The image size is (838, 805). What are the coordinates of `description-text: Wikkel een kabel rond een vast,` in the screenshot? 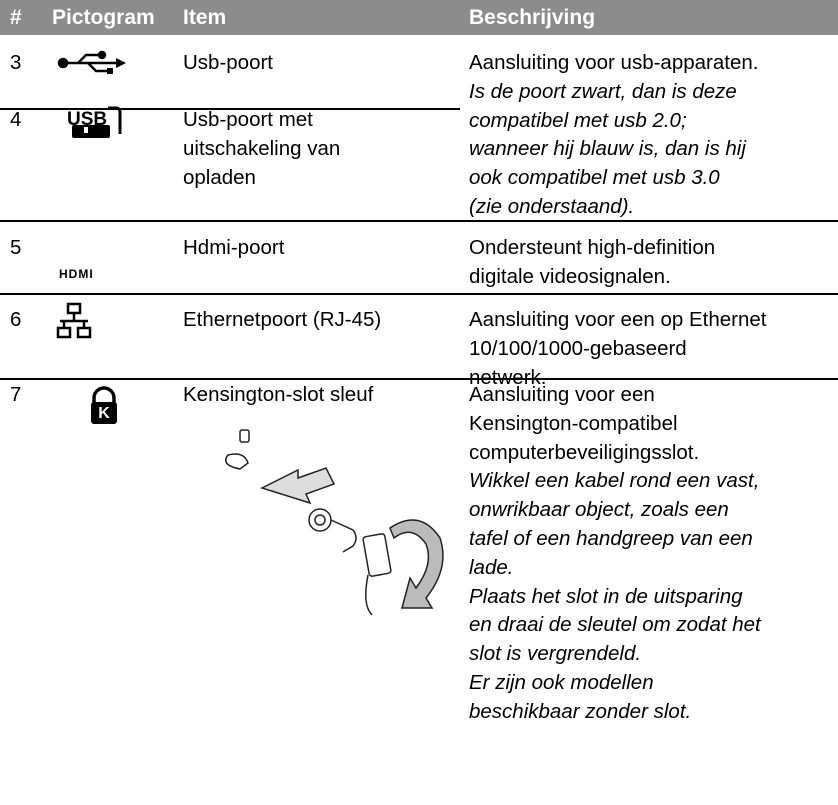 It's located at (614, 481).